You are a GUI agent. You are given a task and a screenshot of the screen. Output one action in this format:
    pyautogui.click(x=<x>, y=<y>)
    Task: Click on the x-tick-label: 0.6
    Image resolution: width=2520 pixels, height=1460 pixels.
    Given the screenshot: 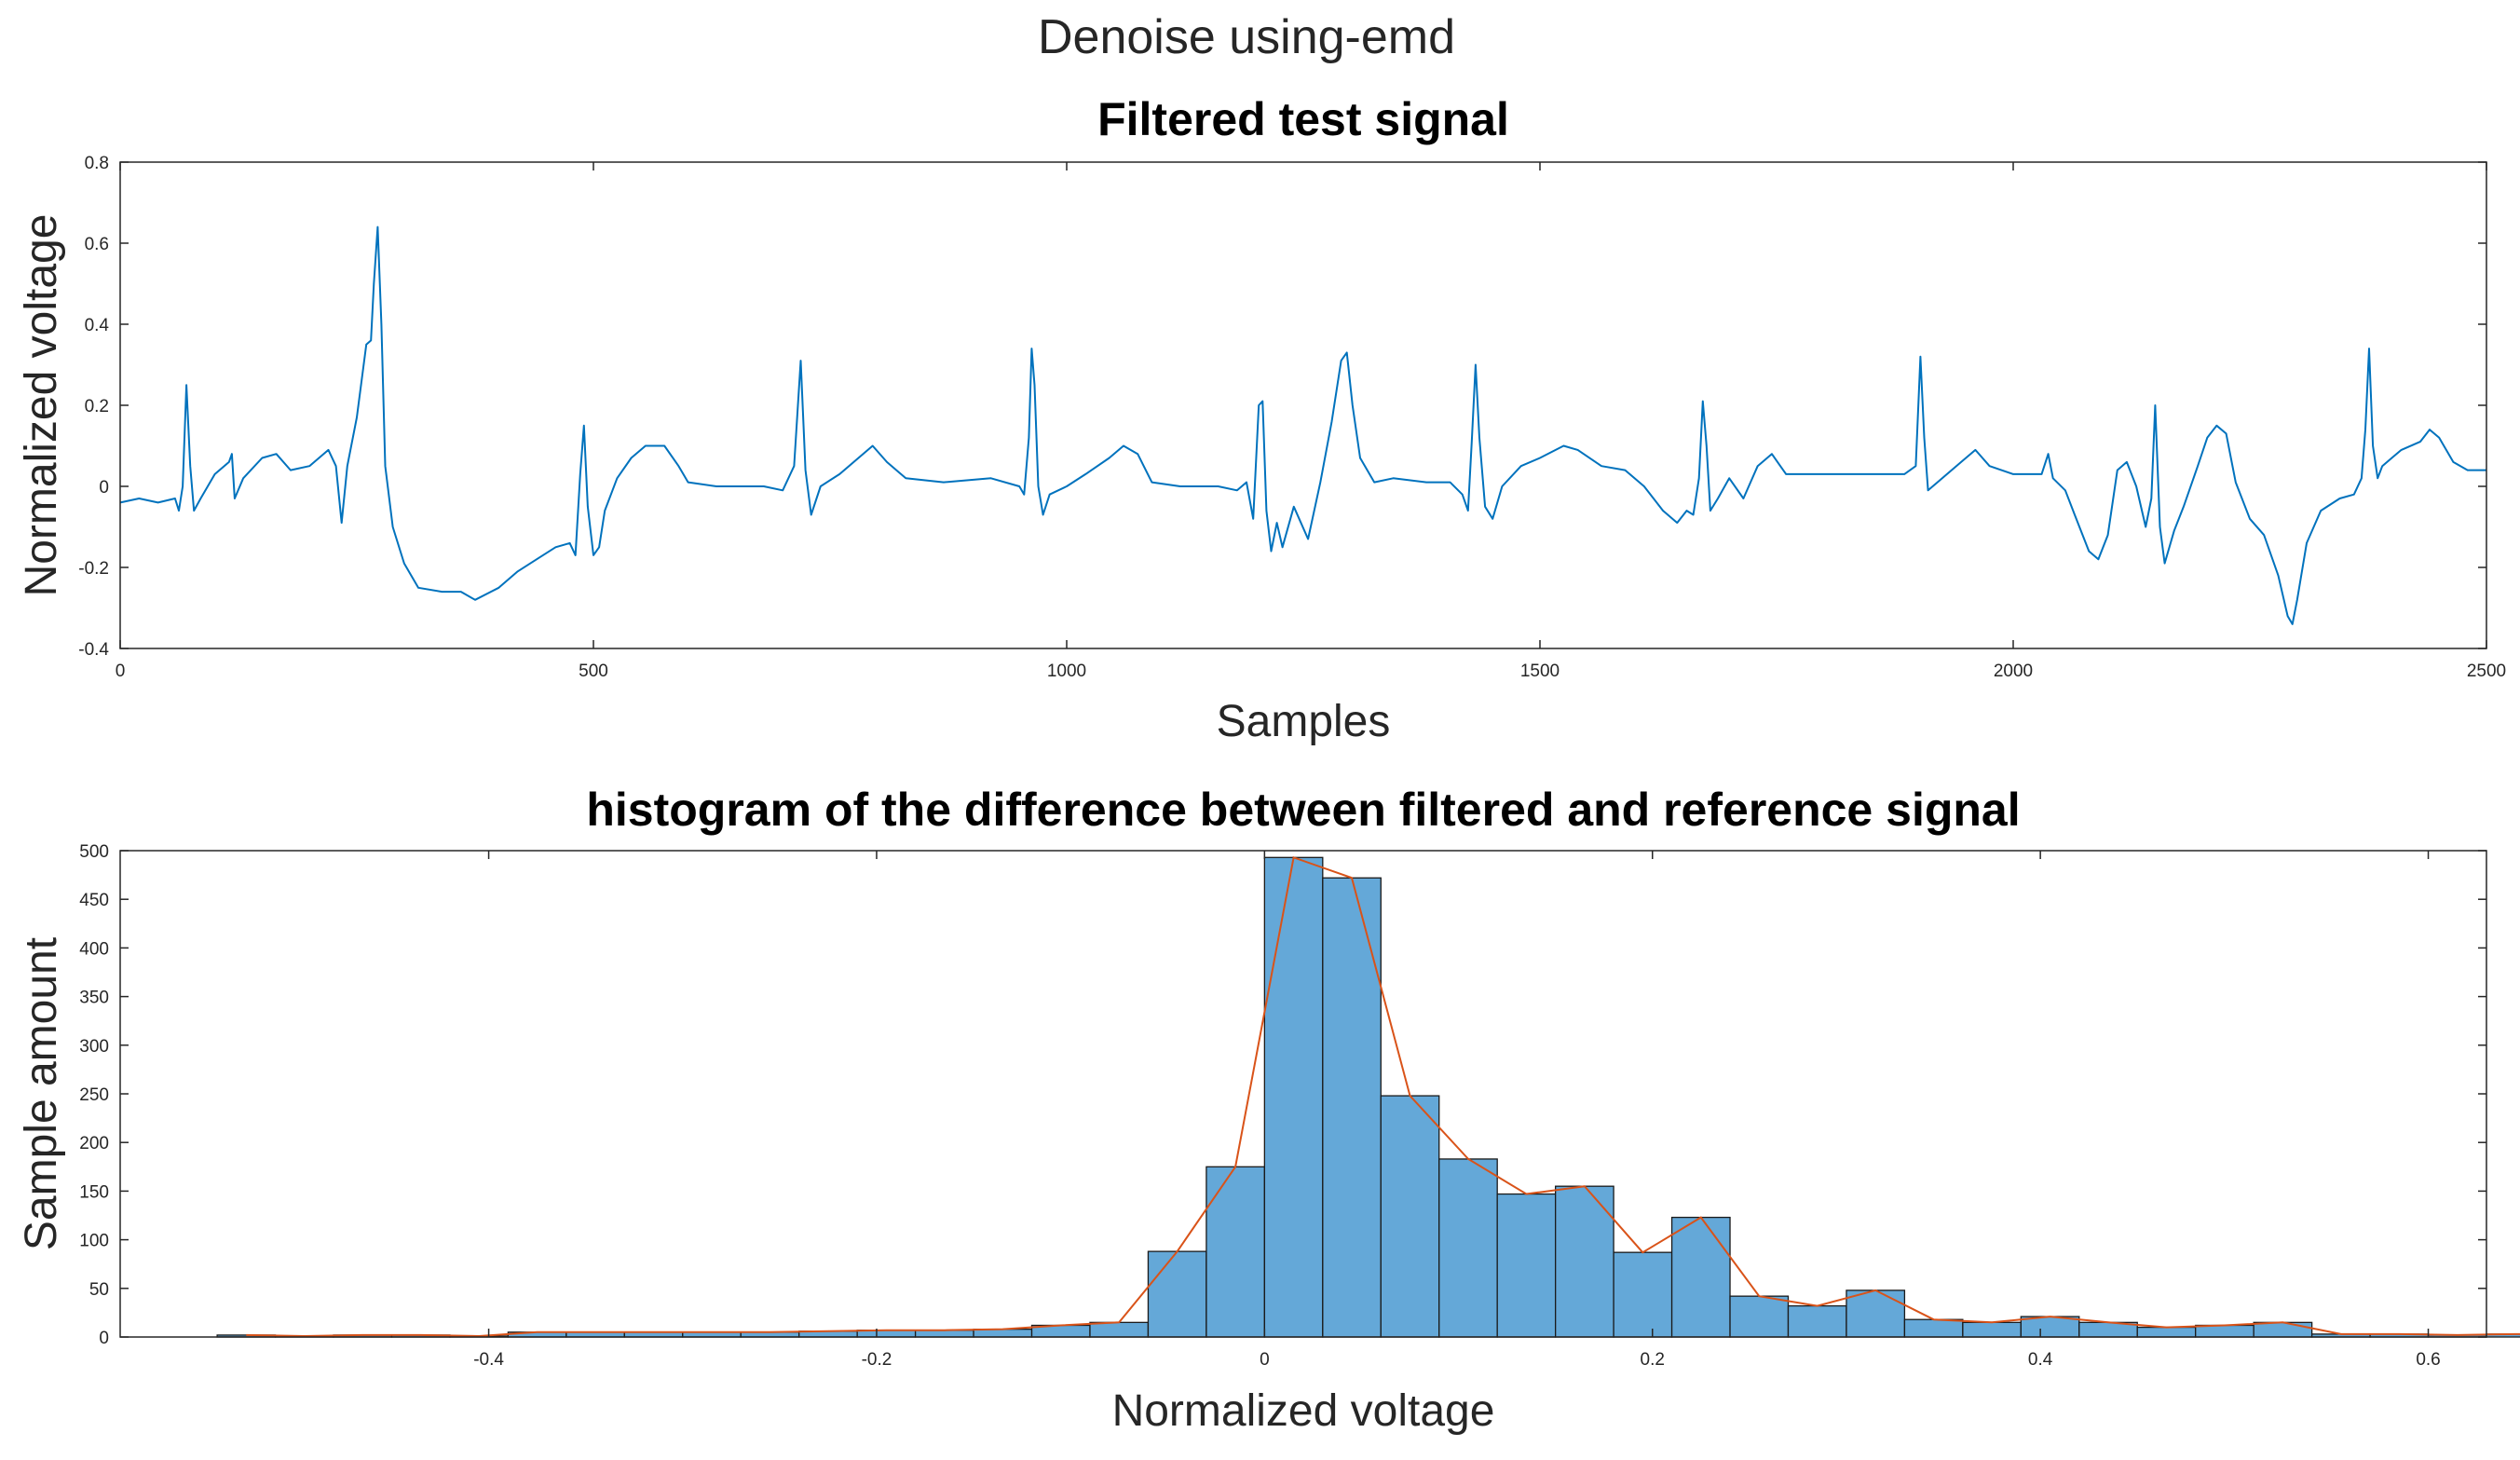 What is the action you would take?
    pyautogui.click(x=2428, y=1360)
    